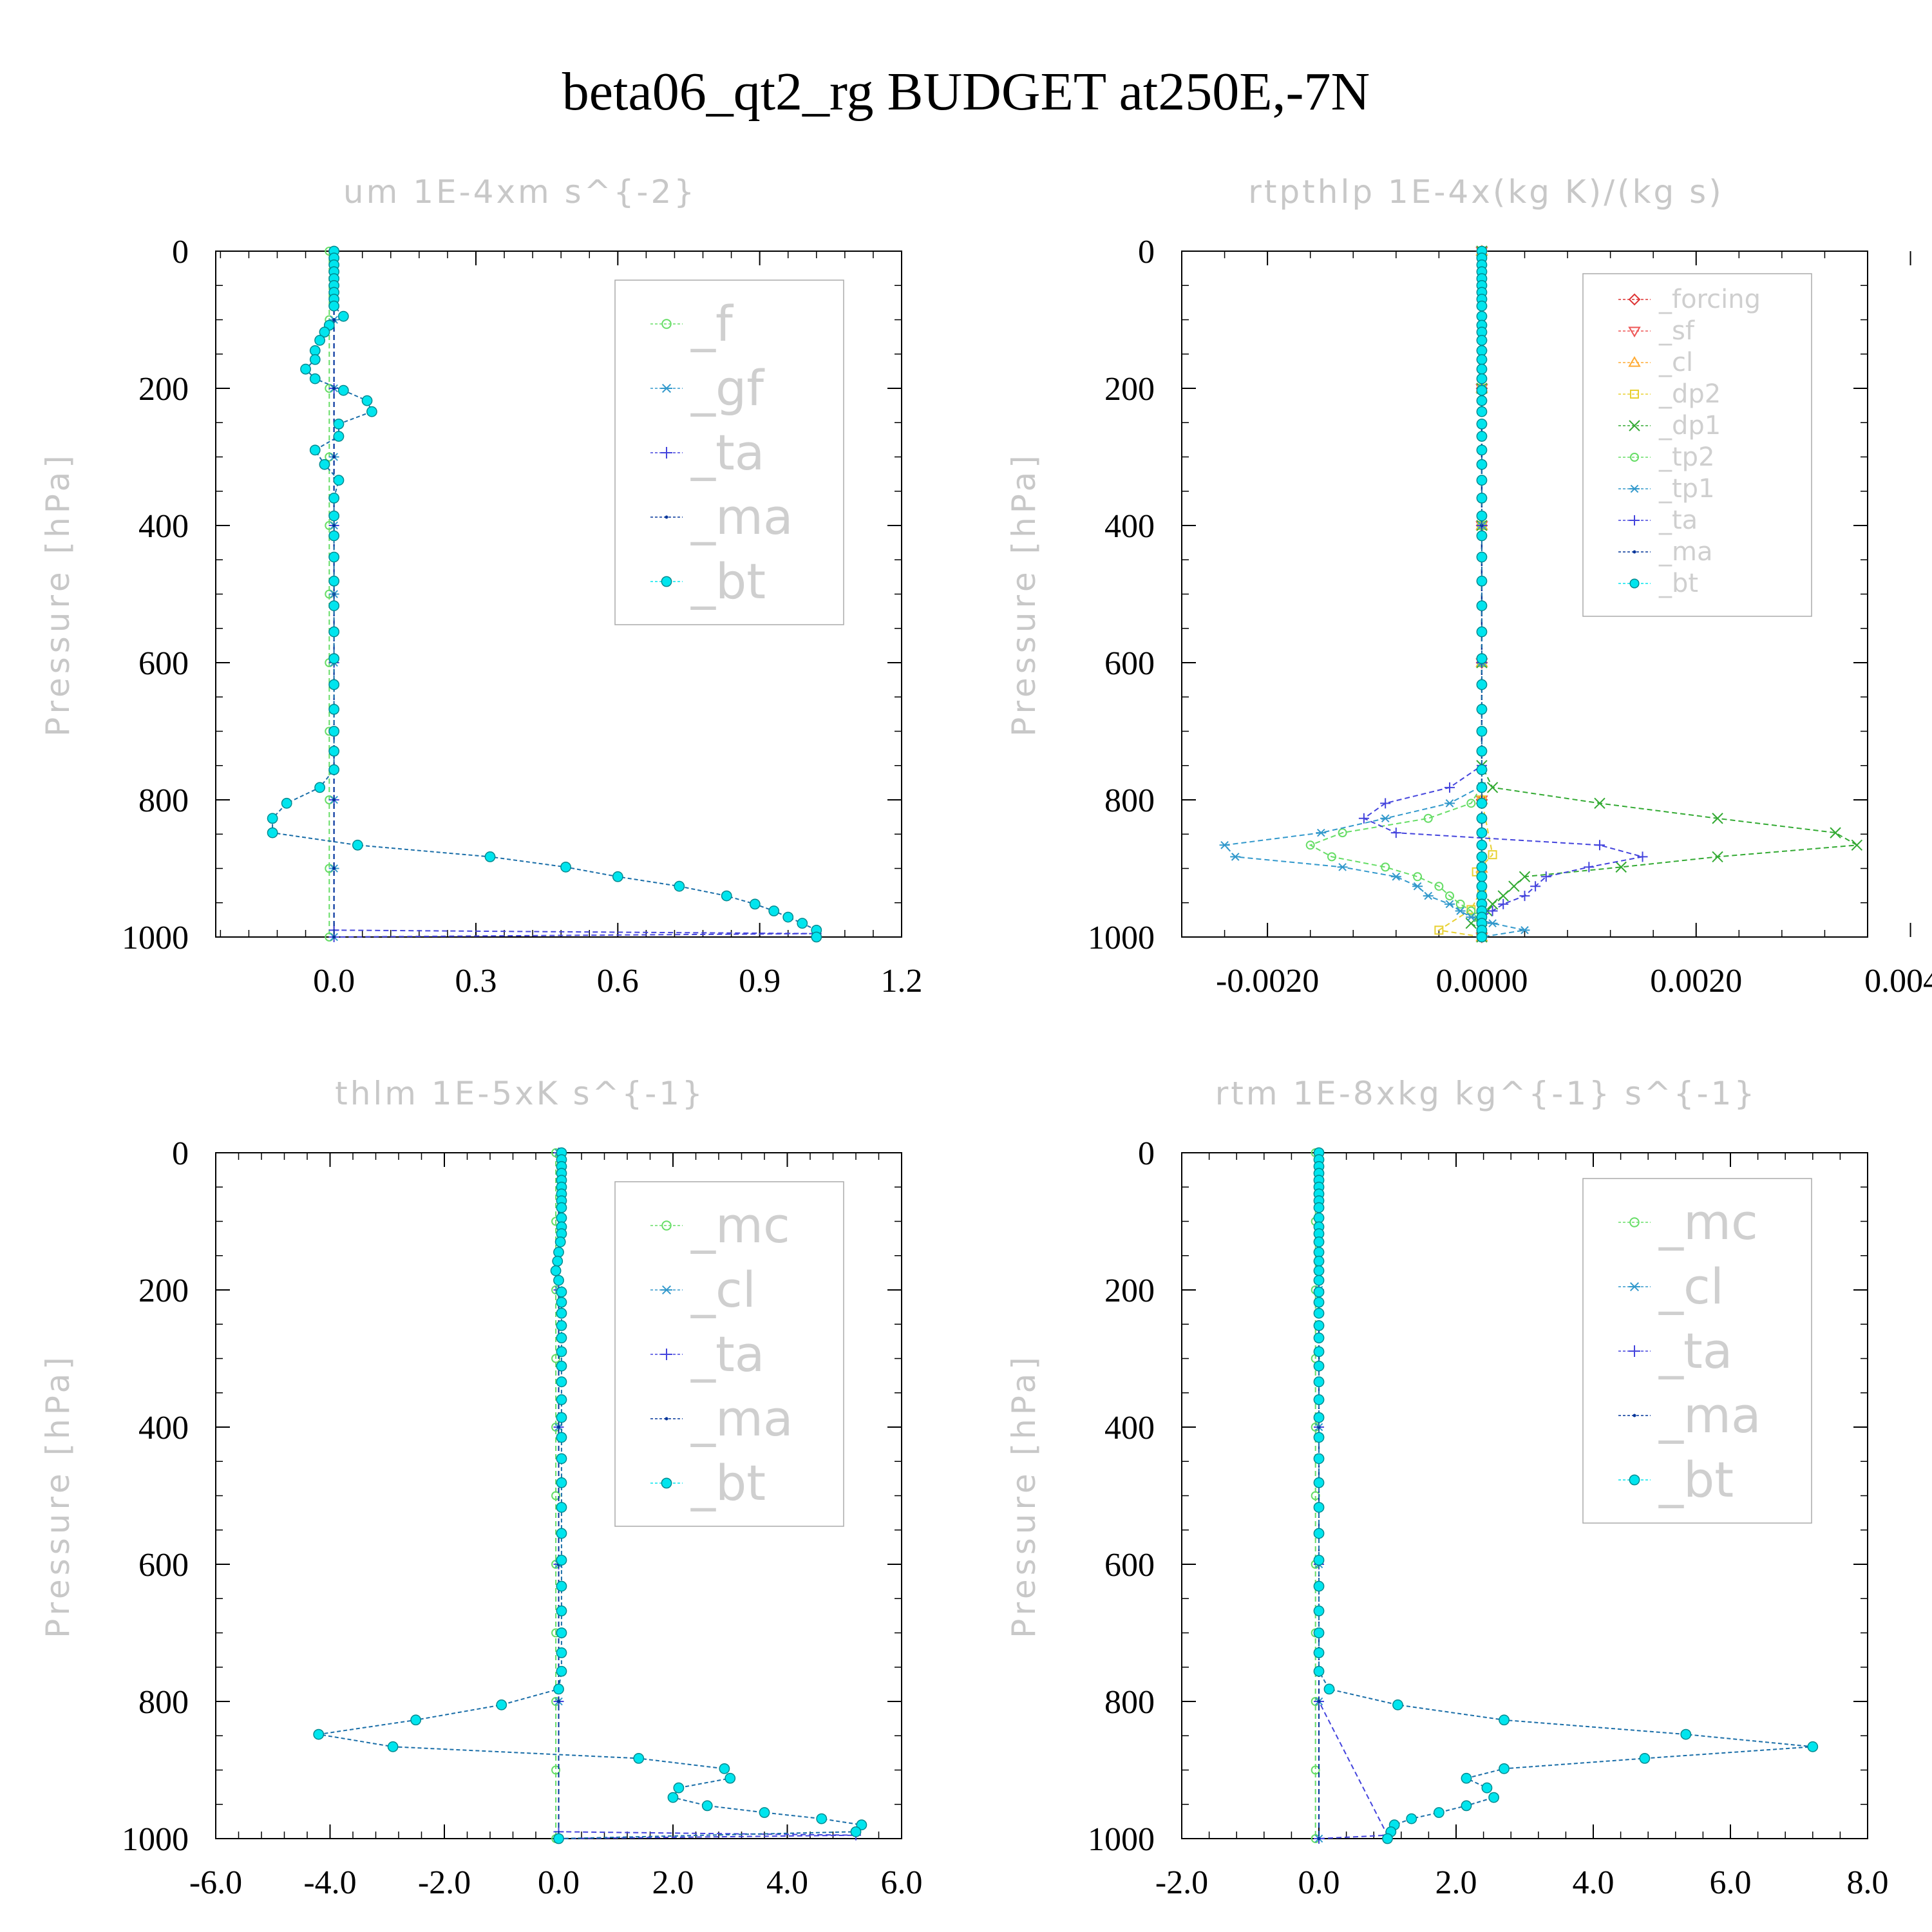 The width and height of the screenshot is (1932, 1932). Describe the element at coordinates (1129, 801) in the screenshot. I see `y-tick-label: 800` at that location.